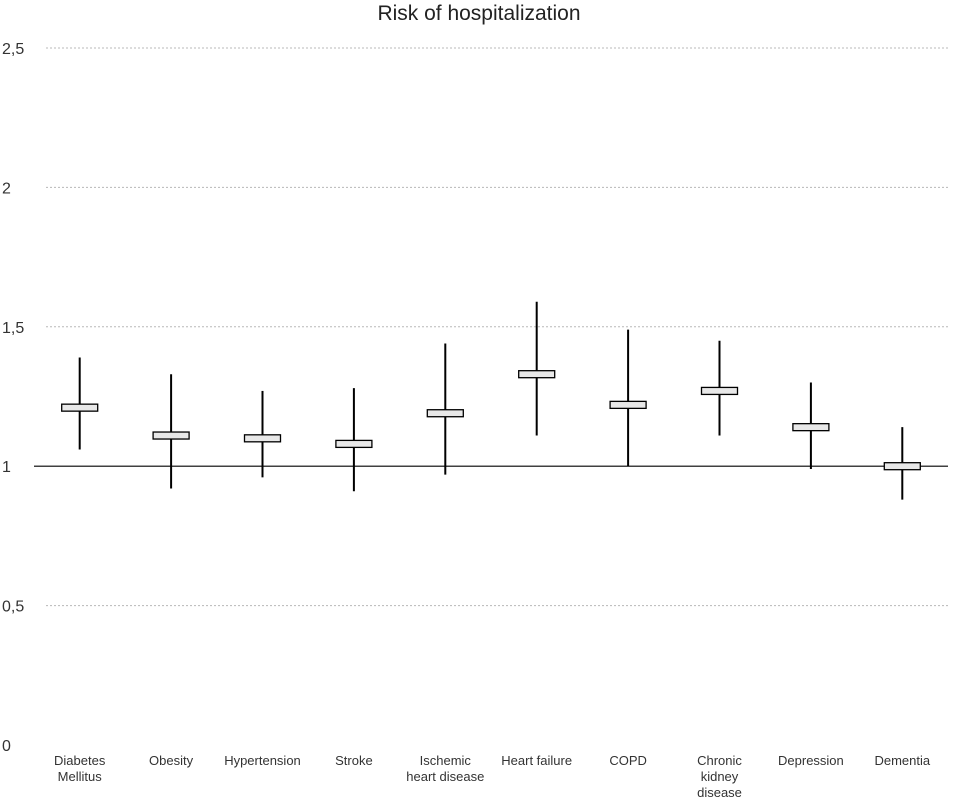 The height and width of the screenshot is (805, 957). I want to click on x-tick-label: Stroke, so click(354, 760).